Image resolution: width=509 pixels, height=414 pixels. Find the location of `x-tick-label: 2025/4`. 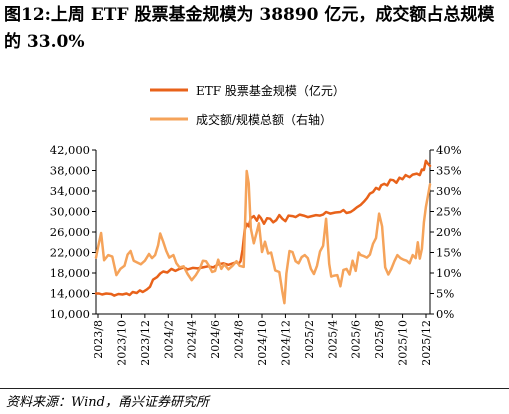

x-tick-label: 2025/4 is located at coordinates (332, 339).